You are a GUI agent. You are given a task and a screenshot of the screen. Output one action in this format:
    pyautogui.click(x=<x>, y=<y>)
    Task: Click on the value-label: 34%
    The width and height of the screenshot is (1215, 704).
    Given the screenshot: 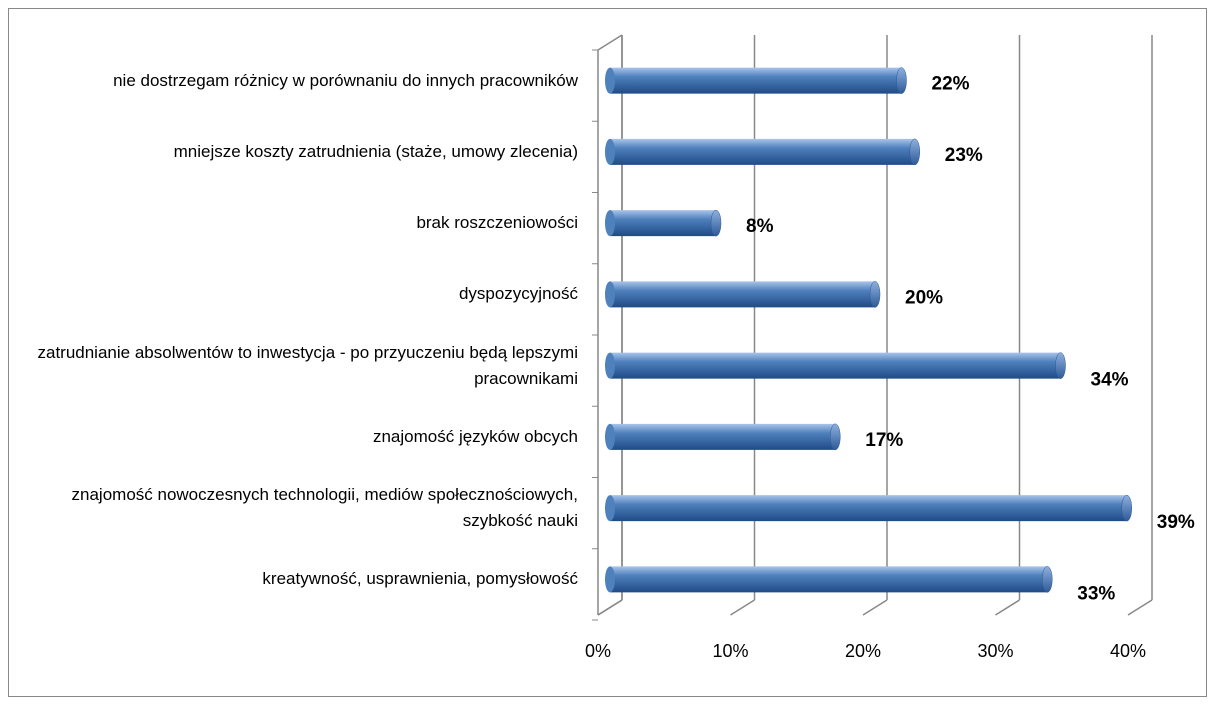 What is the action you would take?
    pyautogui.click(x=1110, y=380)
    